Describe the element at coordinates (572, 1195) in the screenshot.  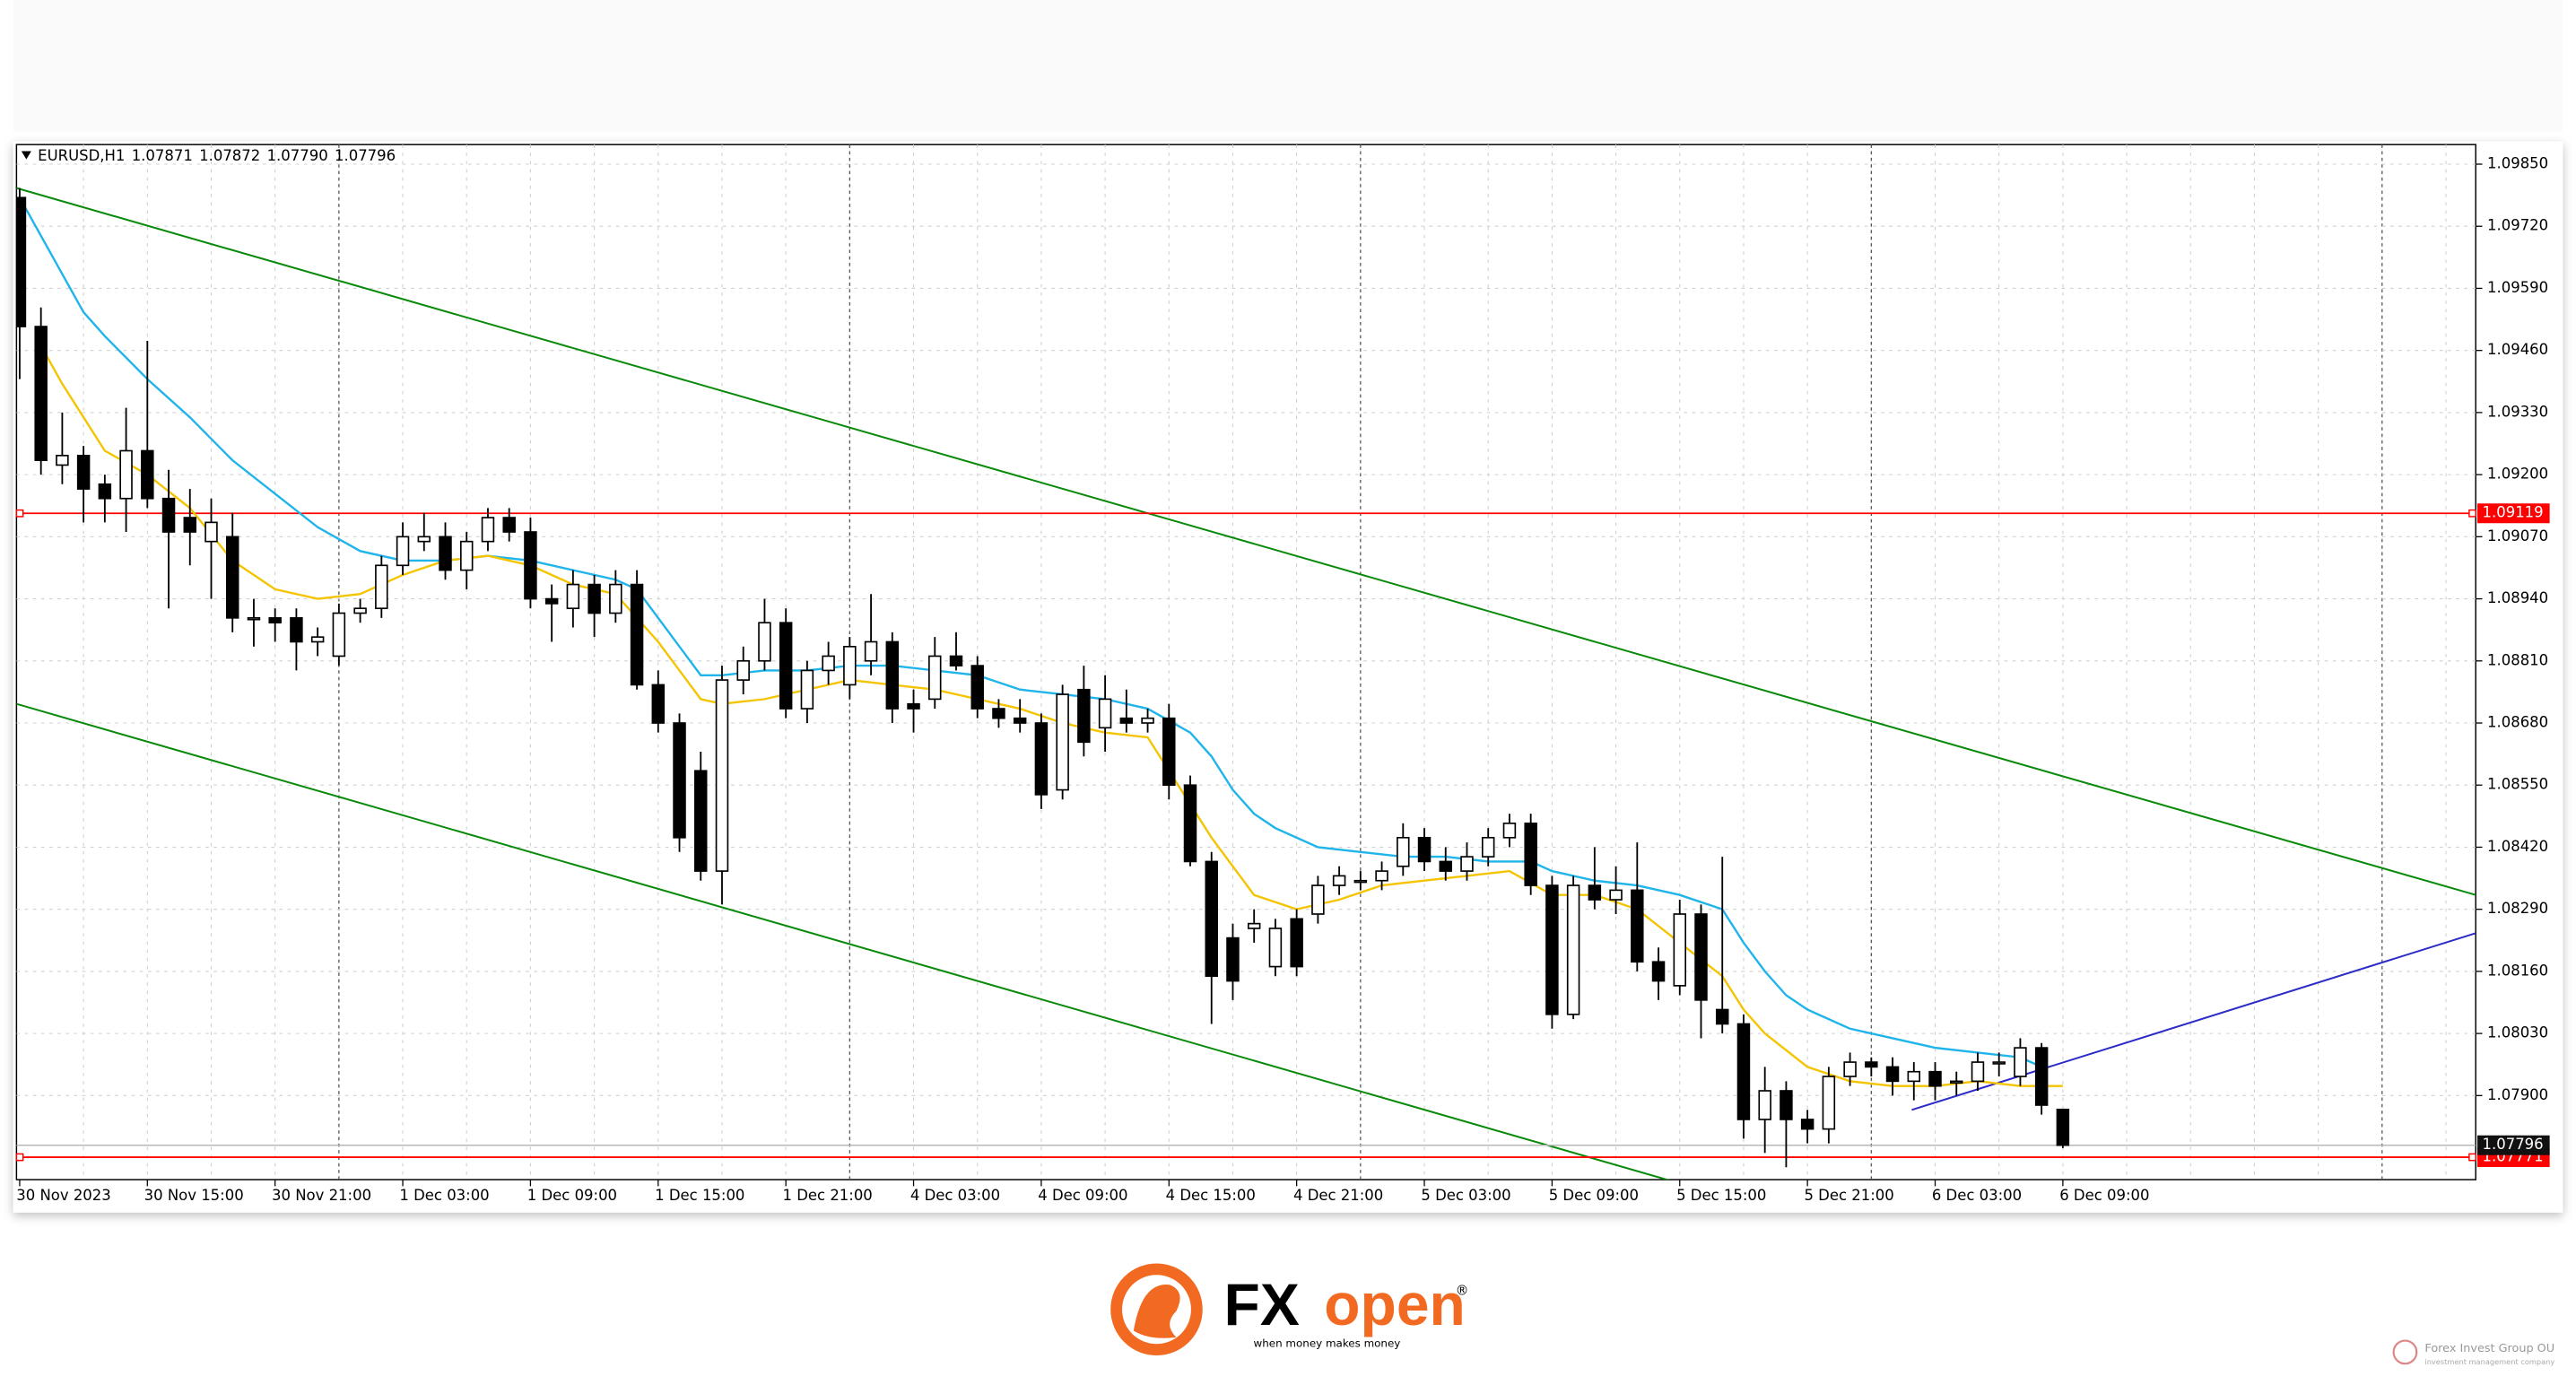
I see `x-tick-label: 1 Dec 09:00` at that location.